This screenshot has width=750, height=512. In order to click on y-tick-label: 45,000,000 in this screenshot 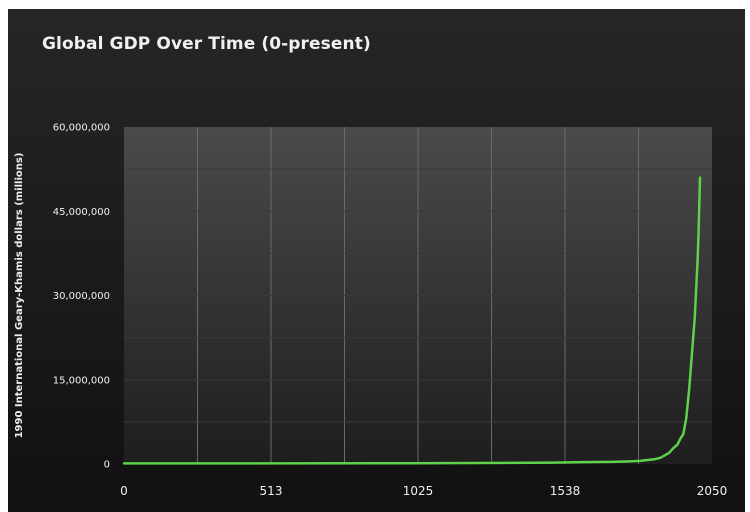, I will do `click(81, 212)`.